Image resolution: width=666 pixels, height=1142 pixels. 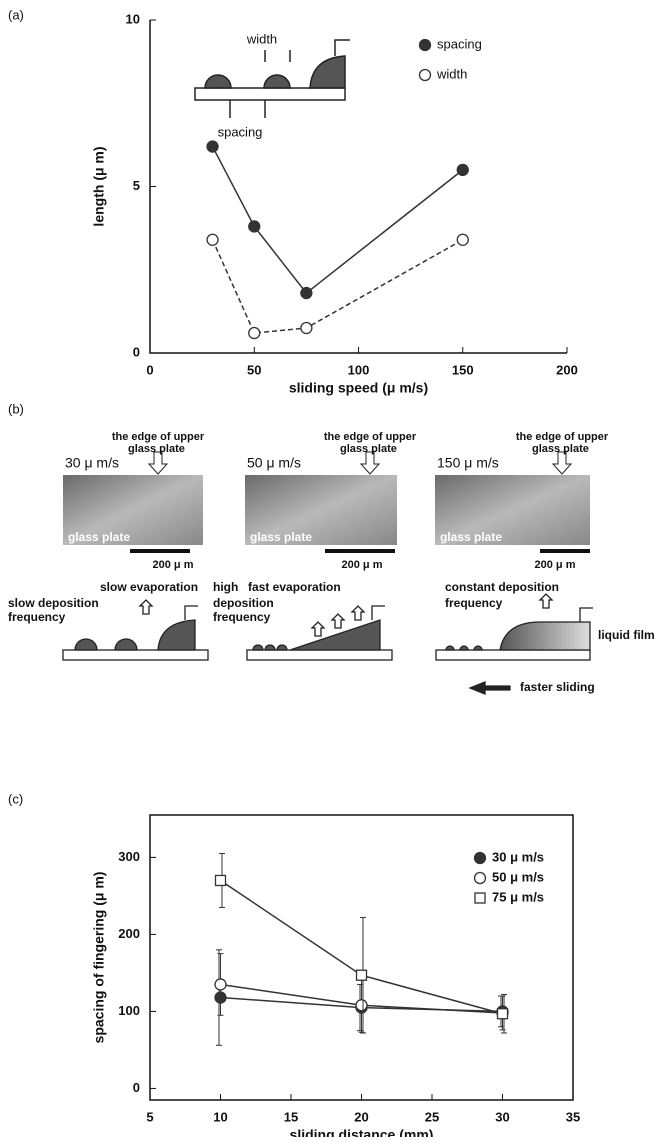 What do you see at coordinates (518, 856) in the screenshot?
I see `legend-label: 30 μ m/s` at bounding box center [518, 856].